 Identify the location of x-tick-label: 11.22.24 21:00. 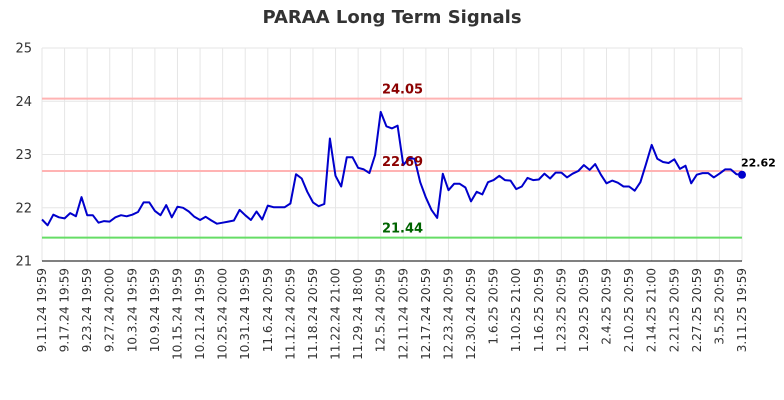
(336, 314).